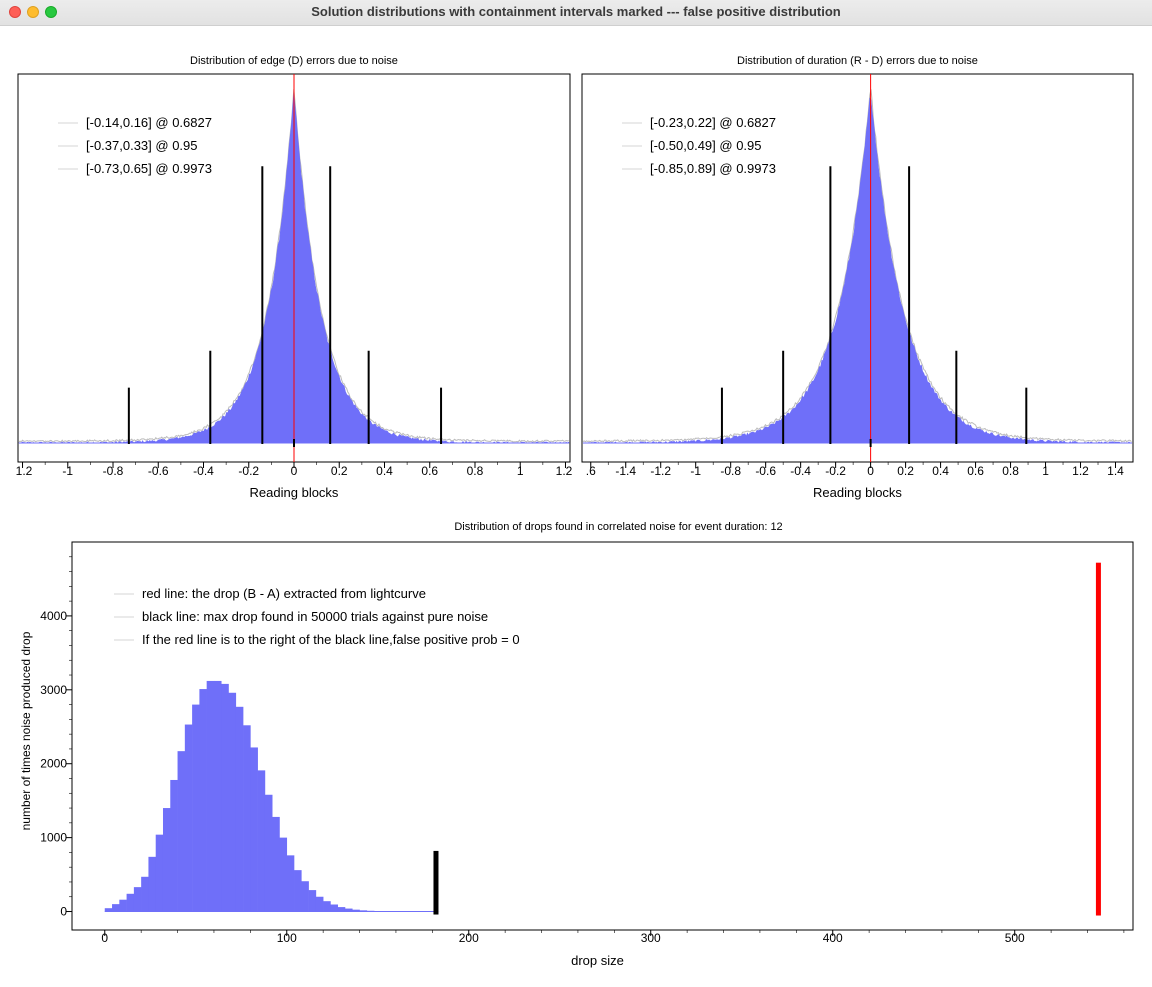 This screenshot has height=987, width=1152. What do you see at coordinates (469, 938) in the screenshot?
I see `x-tick-label: 200` at bounding box center [469, 938].